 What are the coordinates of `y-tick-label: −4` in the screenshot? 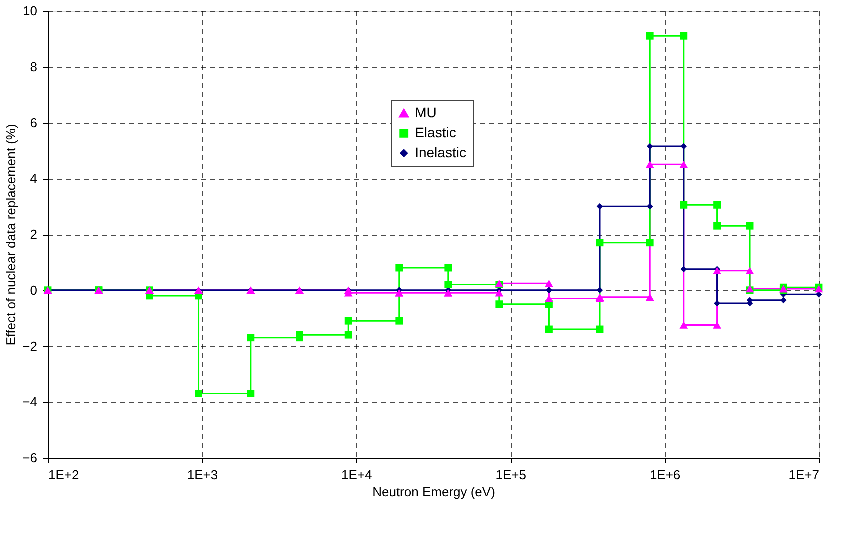 It's located at (30, 402).